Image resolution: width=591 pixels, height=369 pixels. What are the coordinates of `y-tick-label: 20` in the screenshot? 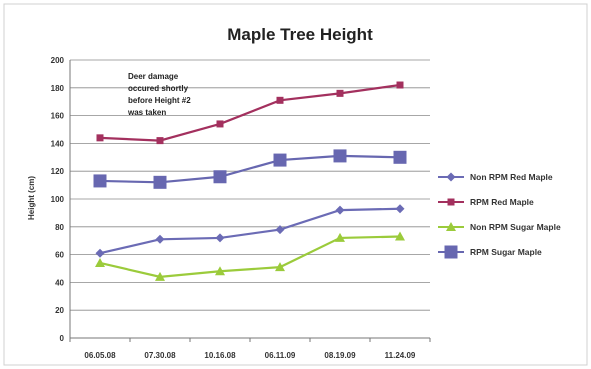 It's located at (59, 310).